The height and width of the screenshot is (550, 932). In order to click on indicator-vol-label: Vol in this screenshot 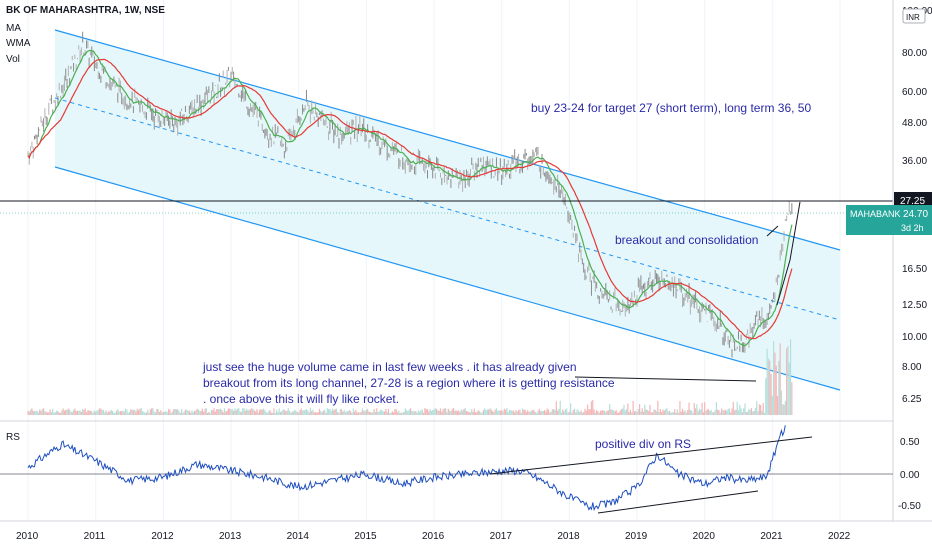, I will do `click(13, 59)`.